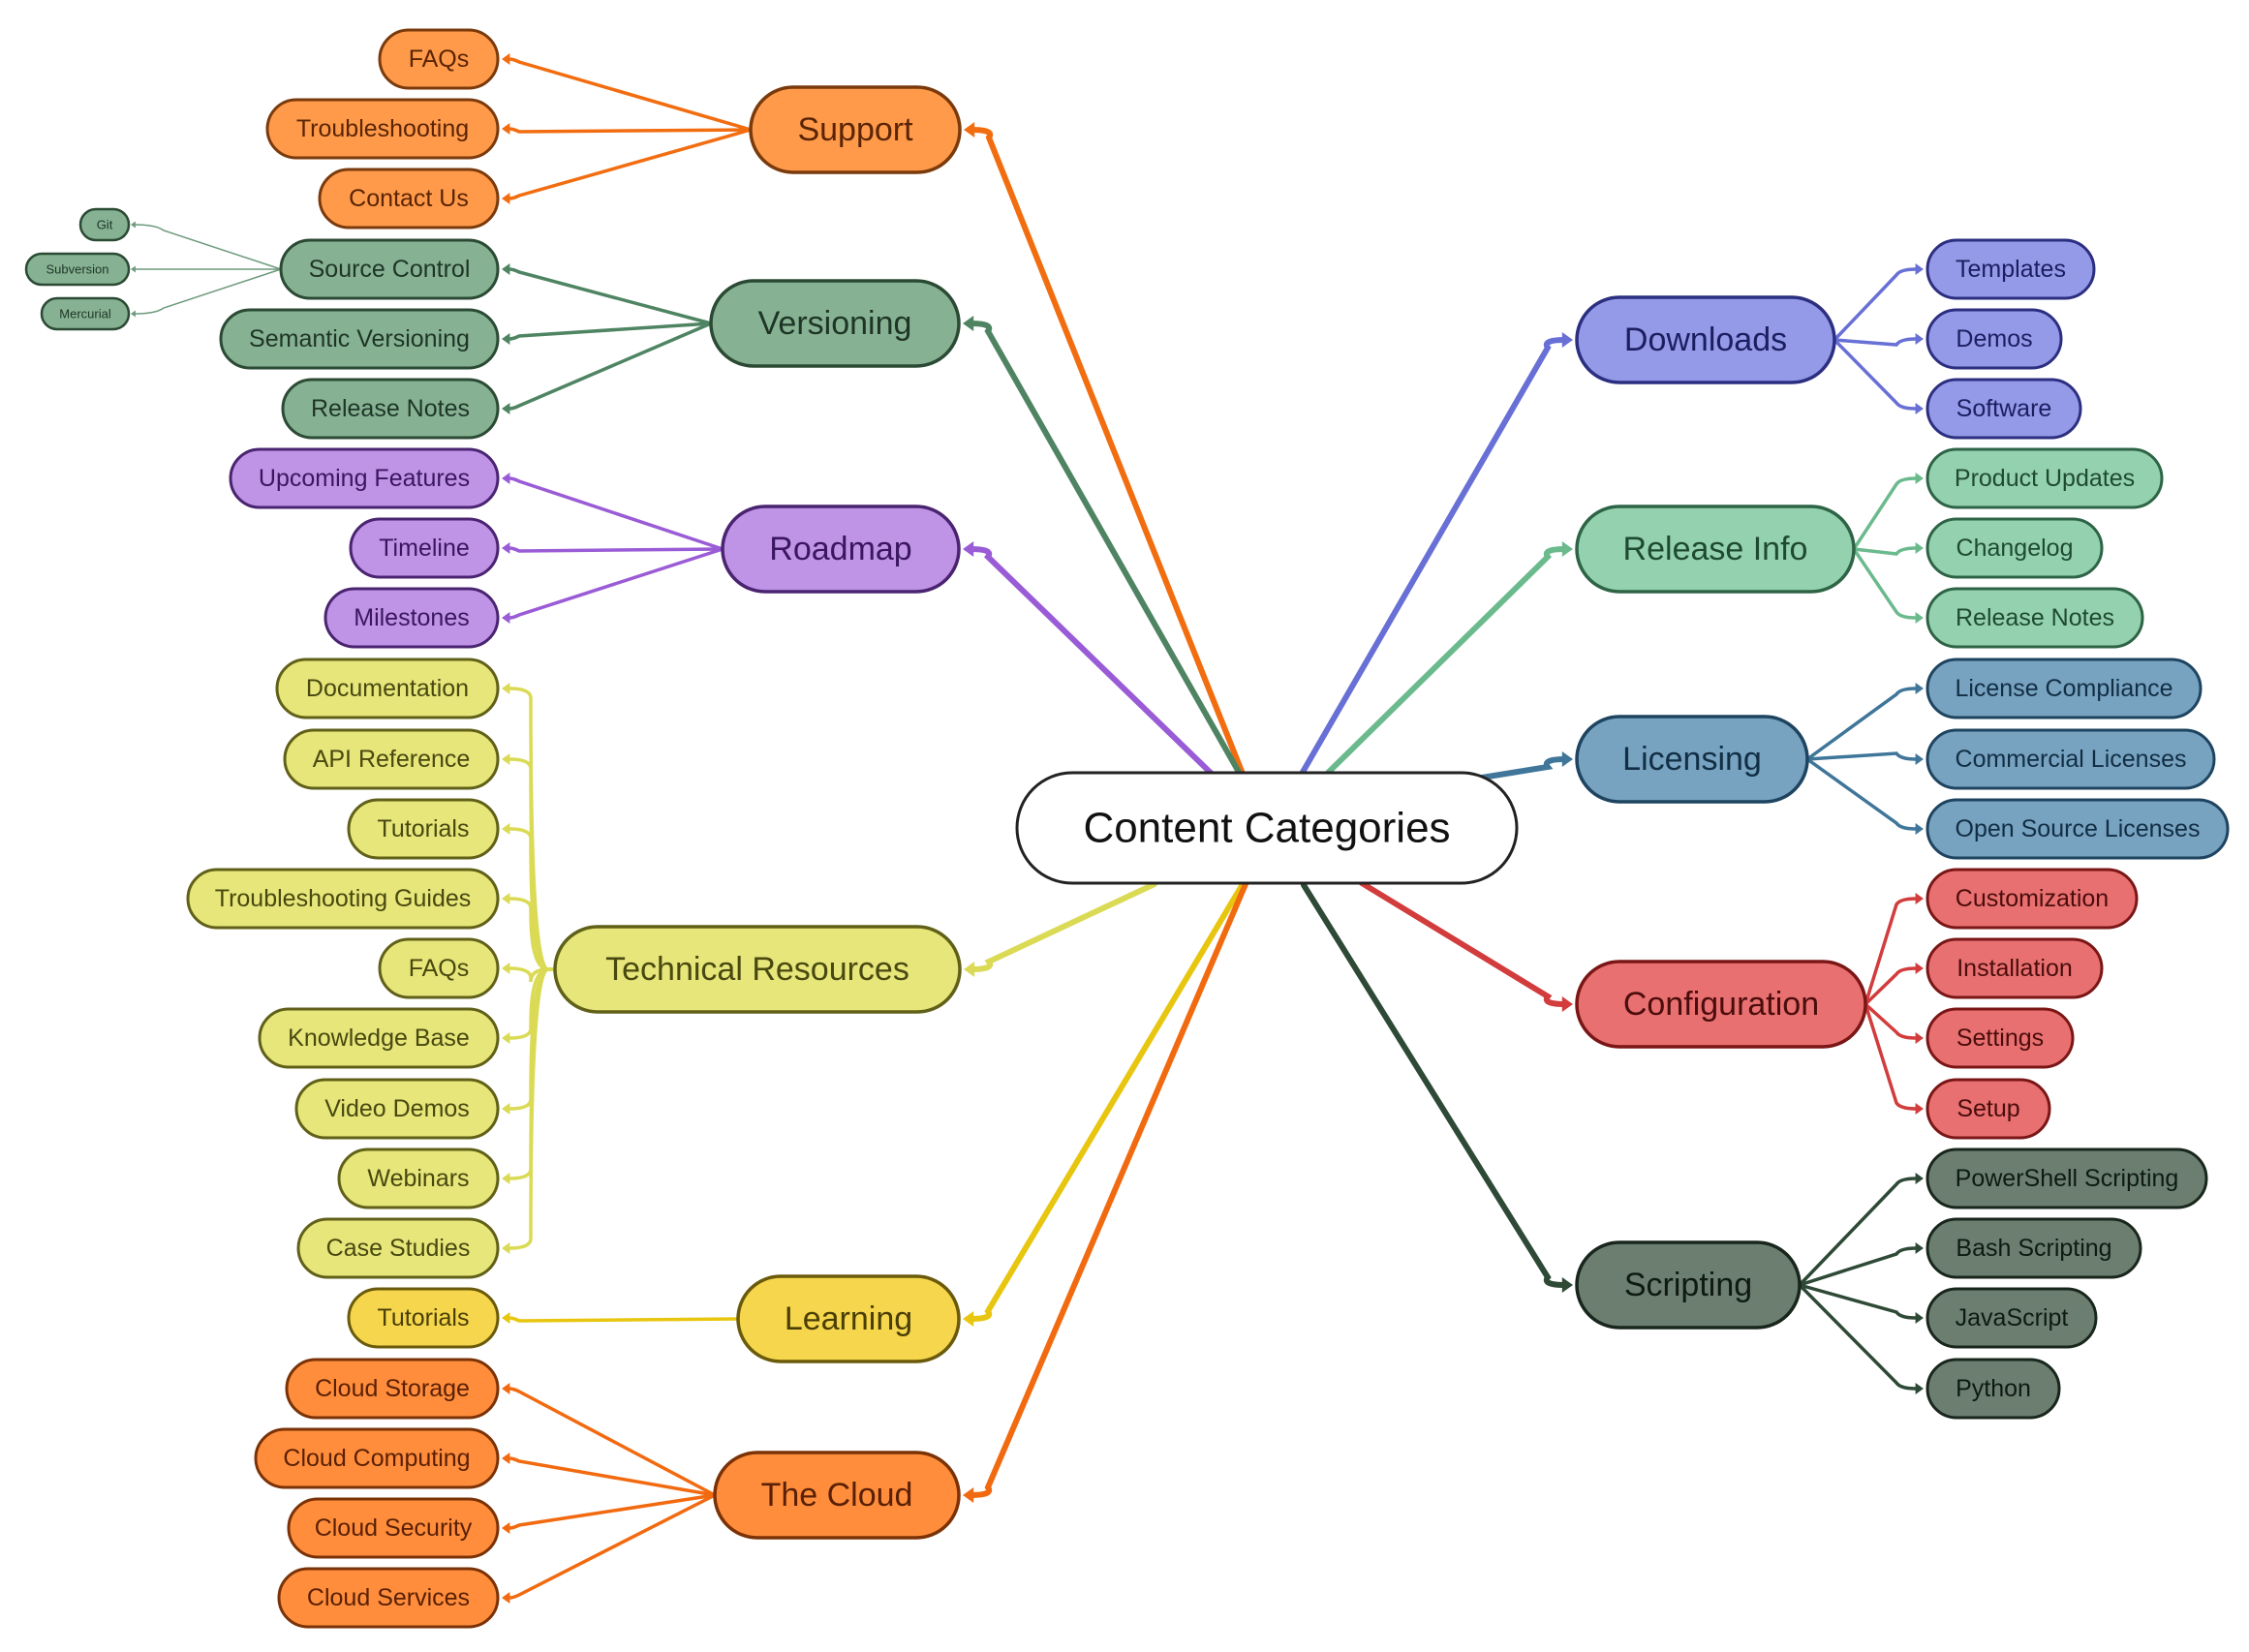  What do you see at coordinates (2035, 618) in the screenshot?
I see `leaf-release-2: Release Notes` at bounding box center [2035, 618].